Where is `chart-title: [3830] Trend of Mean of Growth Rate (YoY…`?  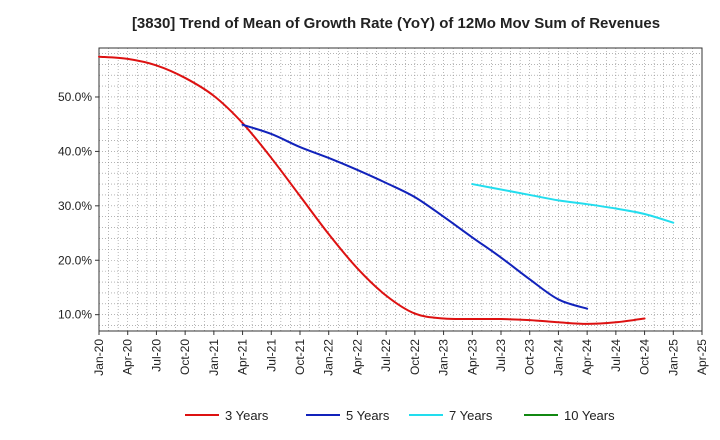
chart-title: [3830] Trend of Mean of Growth Rate (YoY… is located at coordinates (396, 23).